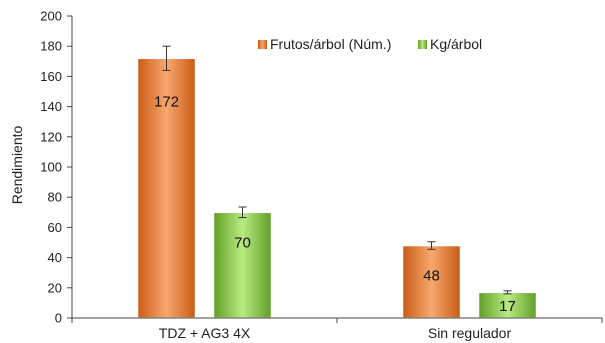  What do you see at coordinates (166, 101) in the screenshot?
I see `data-label: 172` at bounding box center [166, 101].